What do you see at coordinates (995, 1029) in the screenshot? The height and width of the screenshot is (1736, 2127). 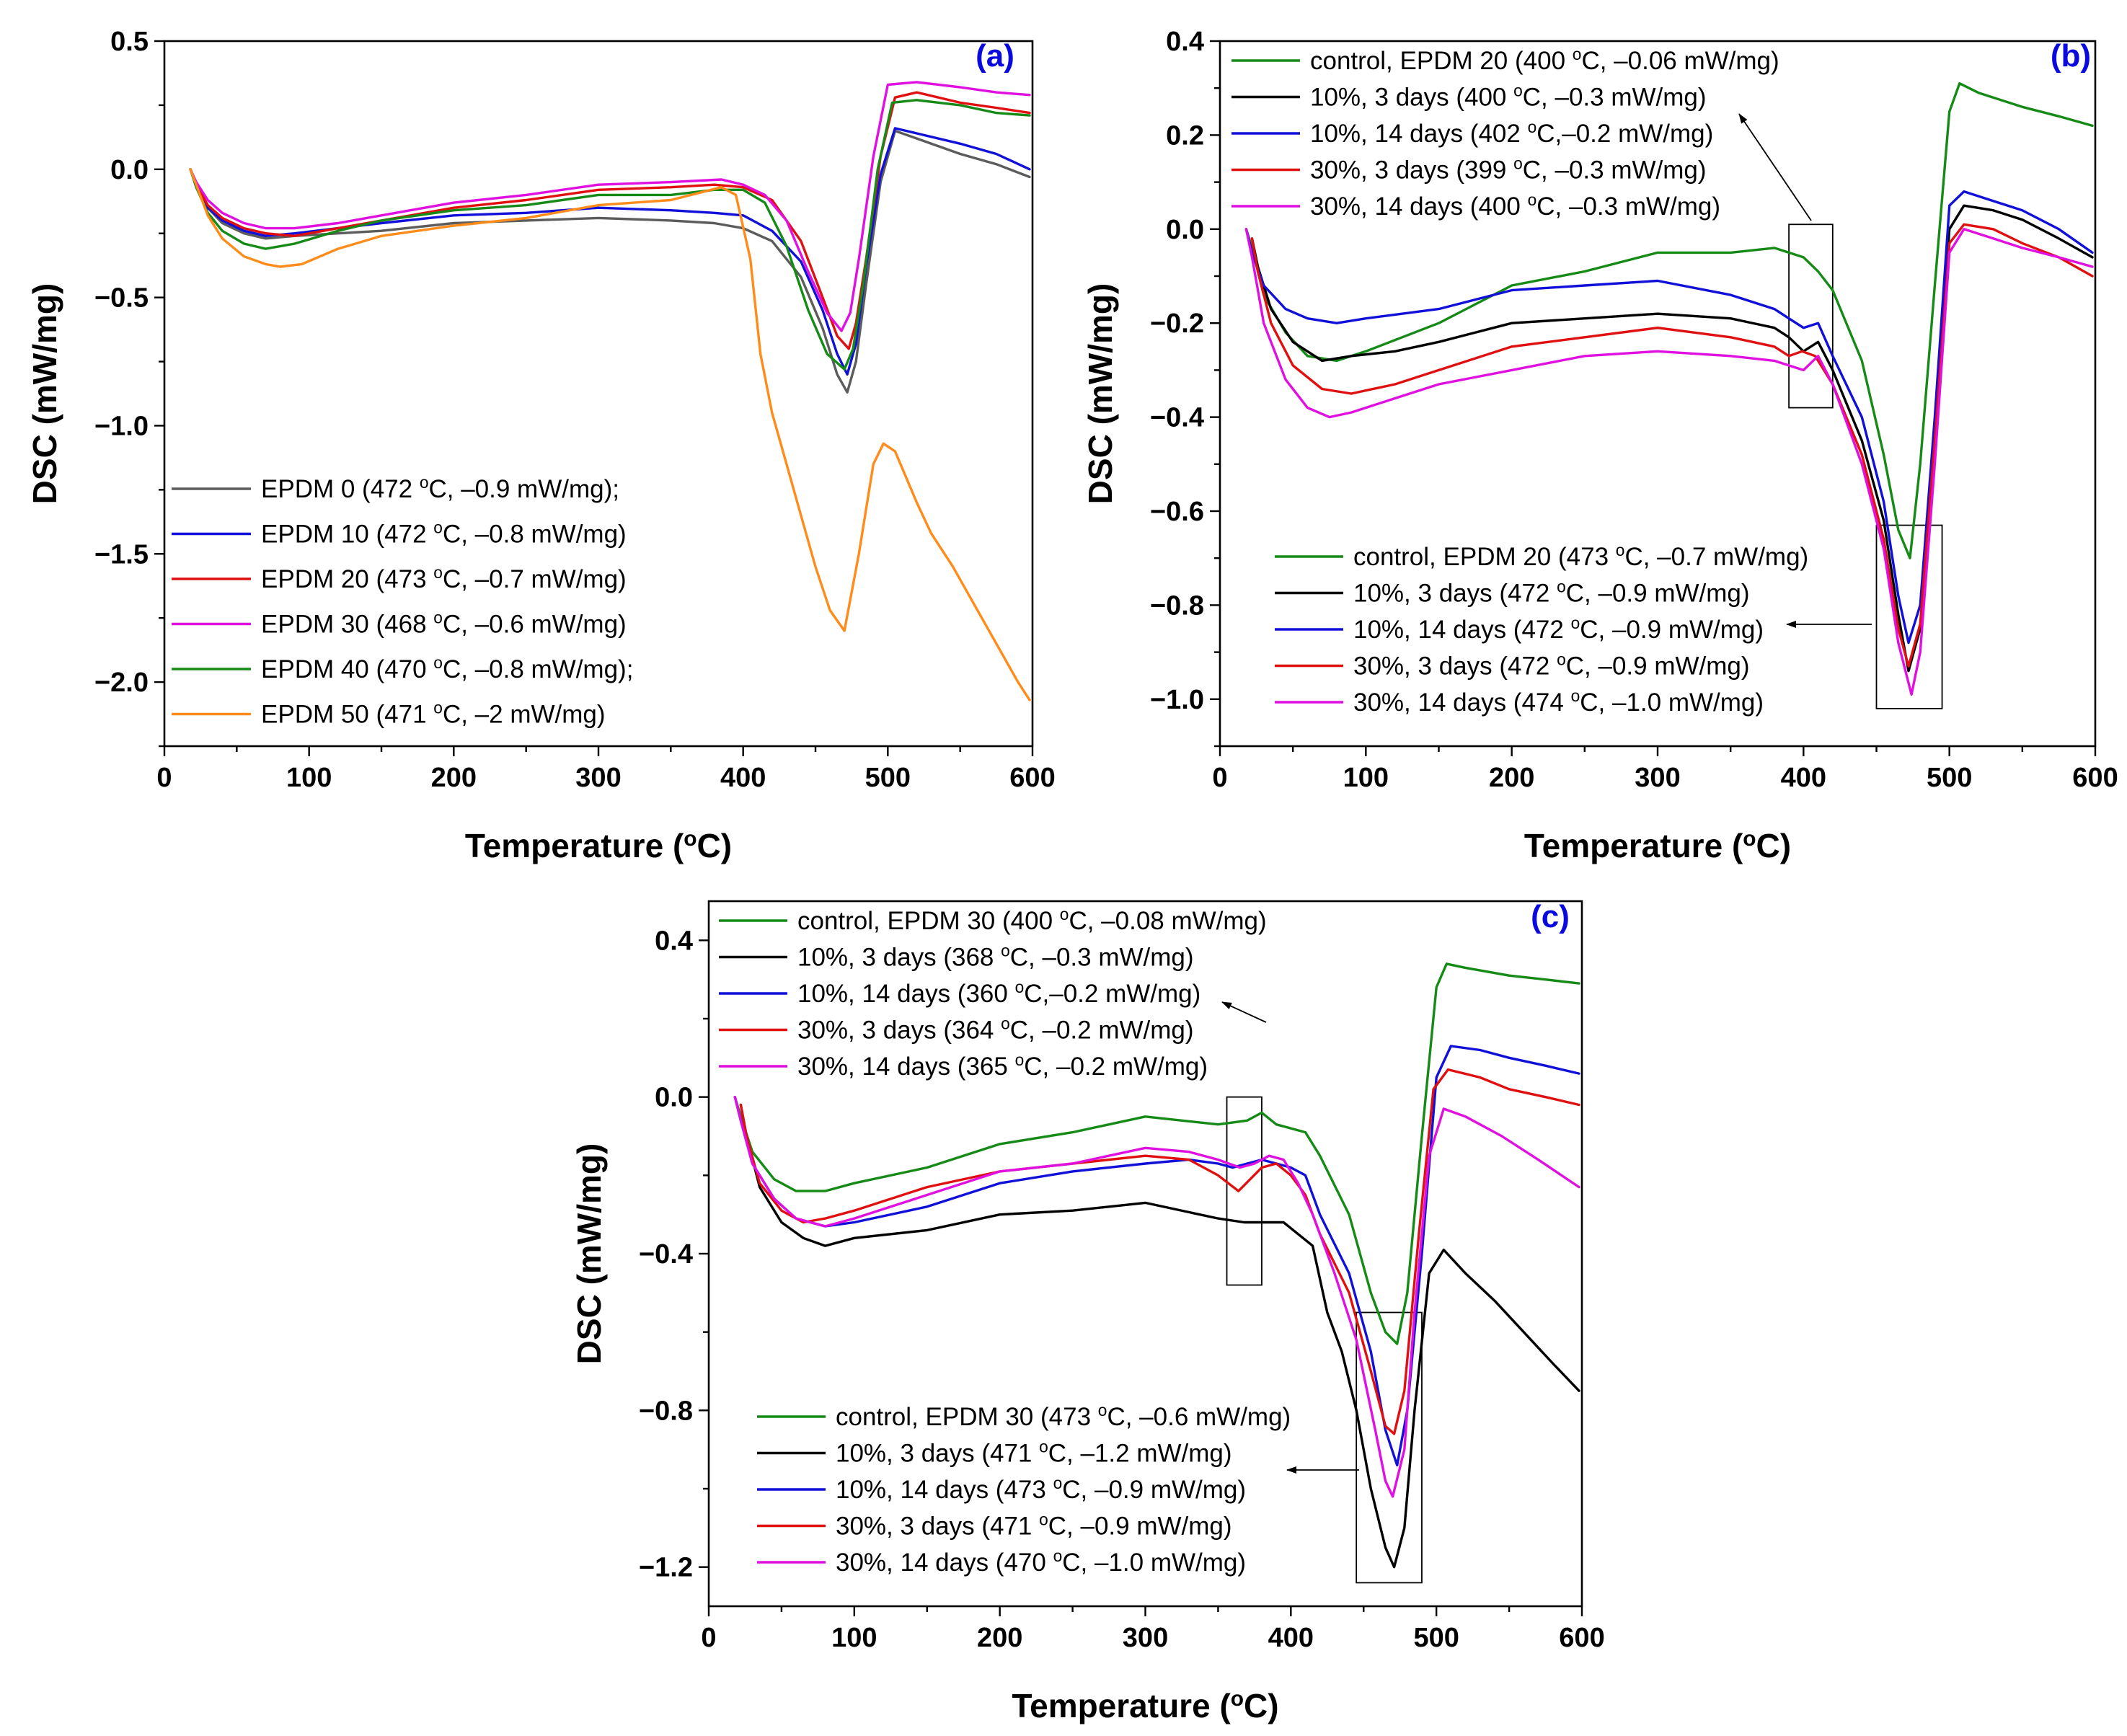 I see `legend-entry-label: 30%, 3 days (364 oC, –0.2 mW/mg)` at bounding box center [995, 1029].